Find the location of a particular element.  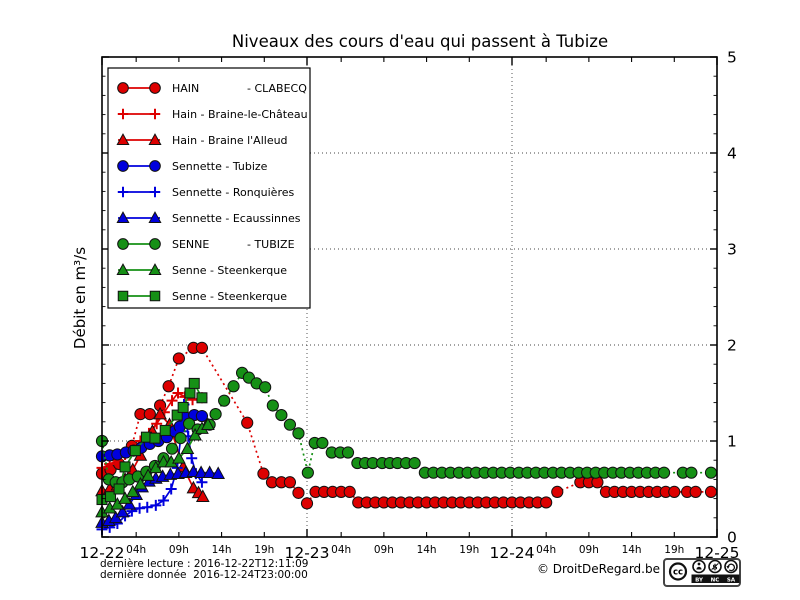

legend-item-senne-steenkerque-8: Senne - Steenkerque is located at coordinates (201, 270).